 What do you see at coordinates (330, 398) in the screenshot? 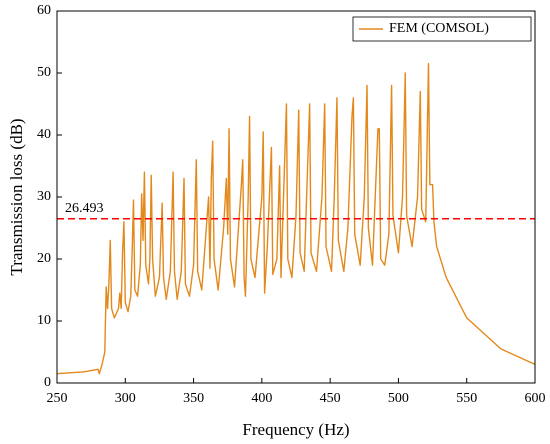
I see `x-tick-label: 450` at bounding box center [330, 398].